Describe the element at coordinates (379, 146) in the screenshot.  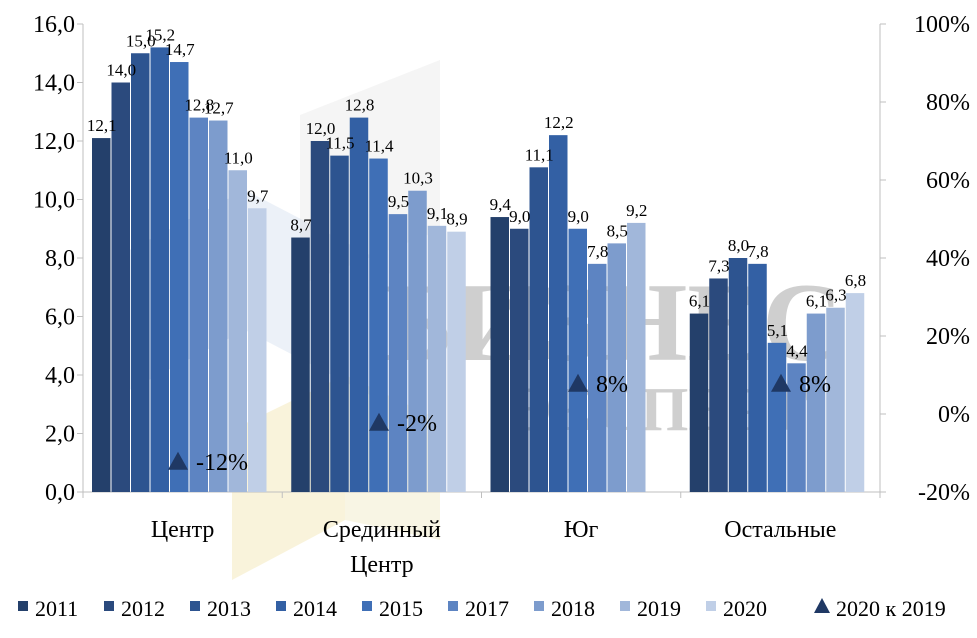
I see `bar-value-label: 11,4` at that location.